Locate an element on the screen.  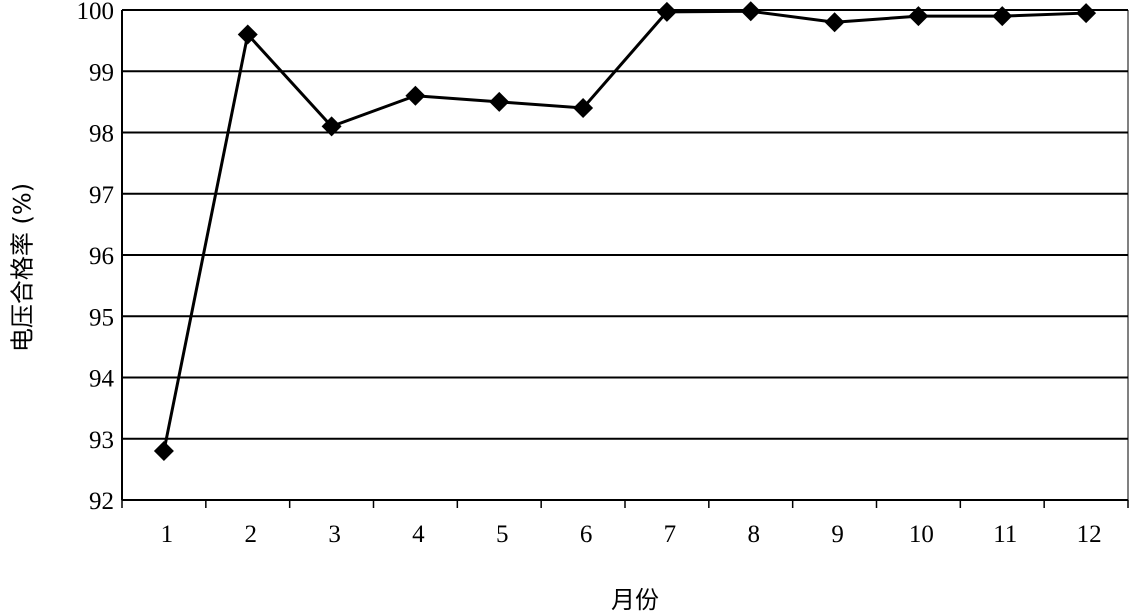
y-axis-label: 电压合格率 (%) is located at coordinates (22, 267).